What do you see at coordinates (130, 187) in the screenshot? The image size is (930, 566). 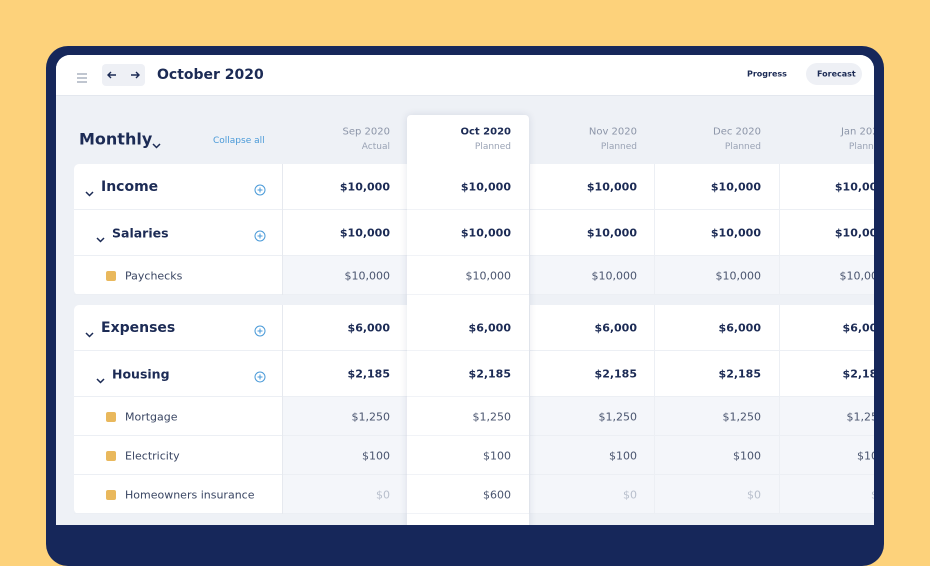 I see `row-label: Income` at bounding box center [130, 187].